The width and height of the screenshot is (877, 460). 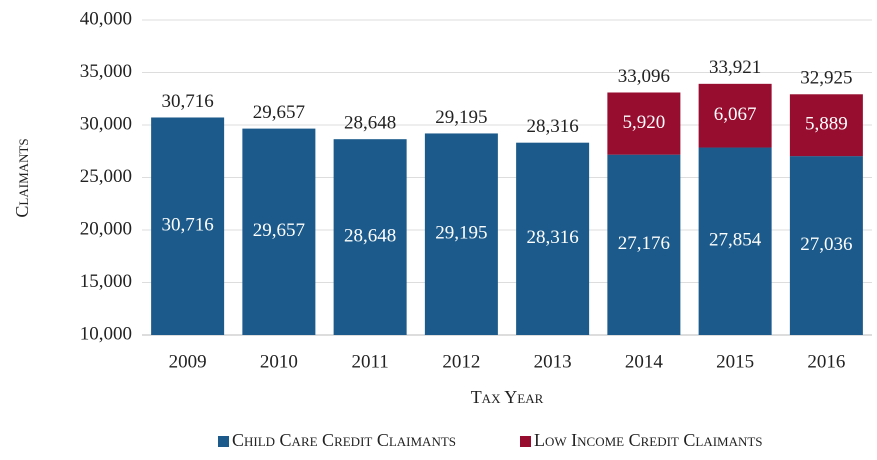 What do you see at coordinates (279, 361) in the screenshot?
I see `x-tick-label: 2010` at bounding box center [279, 361].